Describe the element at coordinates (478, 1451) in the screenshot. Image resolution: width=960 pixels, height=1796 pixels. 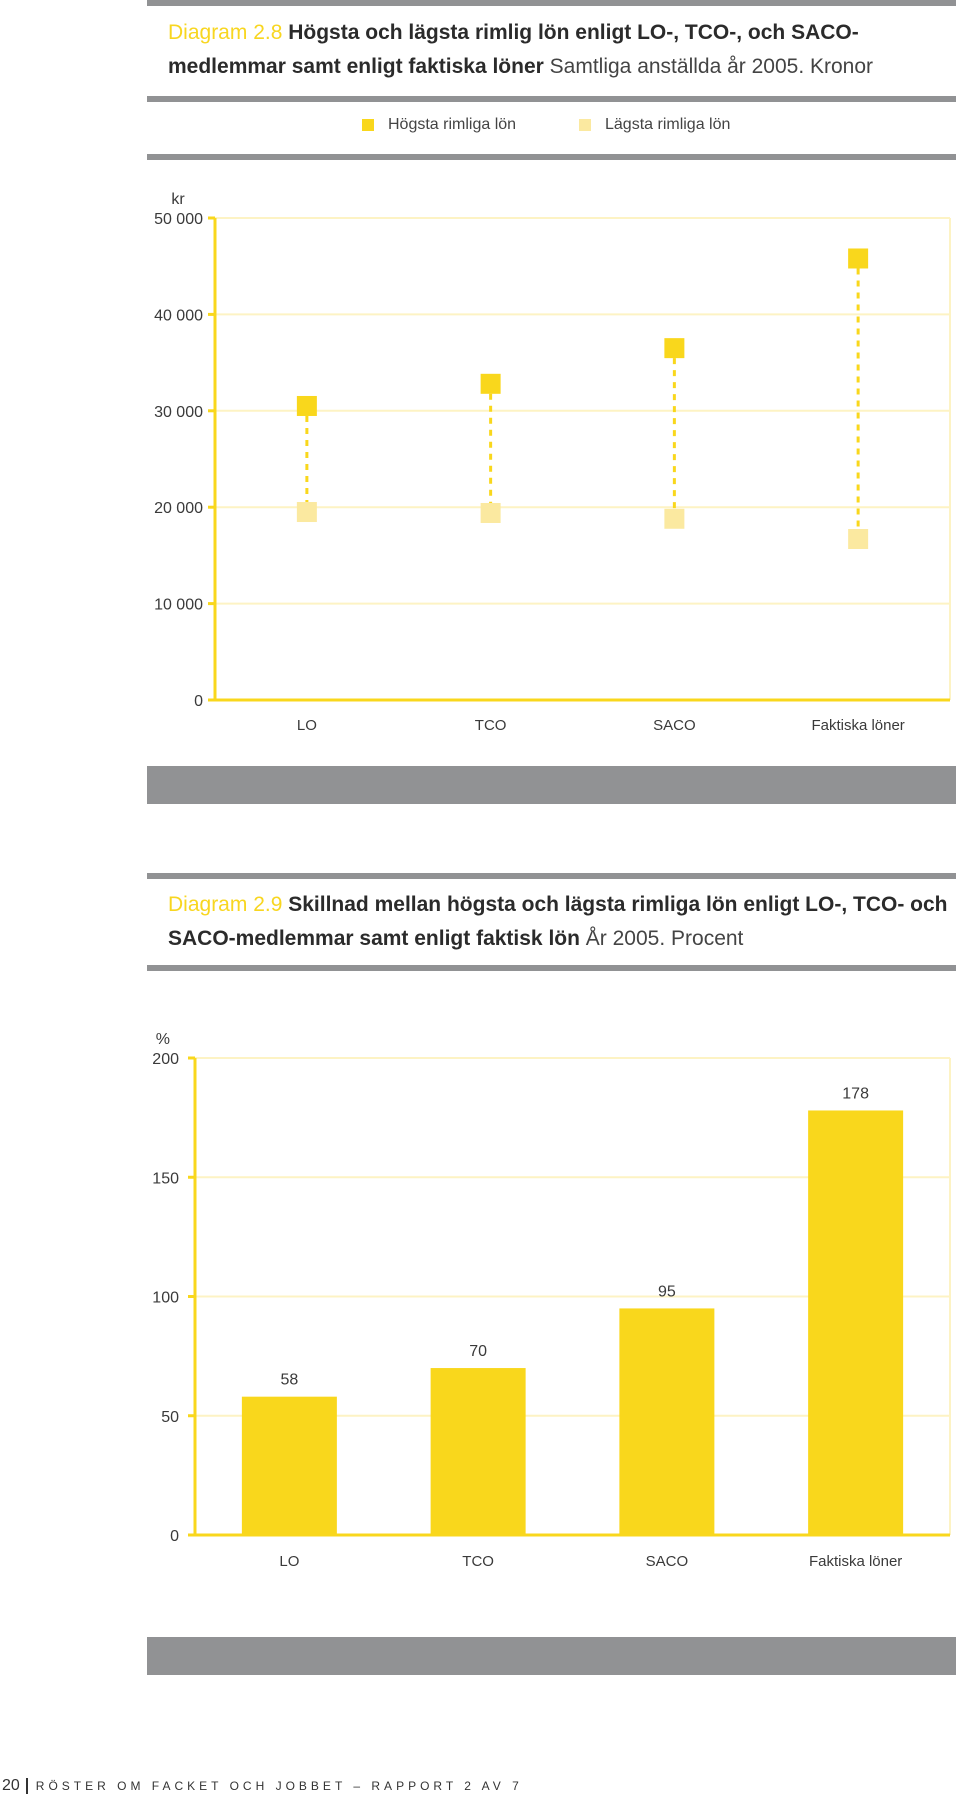
I see `bar-tco` at that location.